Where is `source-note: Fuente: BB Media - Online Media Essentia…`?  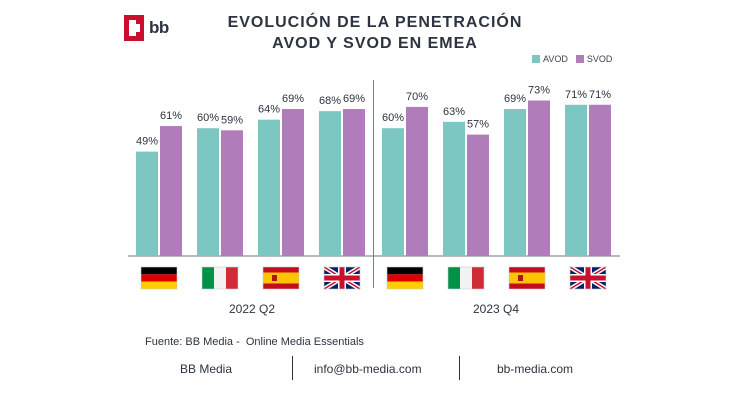
source-note: Fuente: BB Media - Online Media Essentia… is located at coordinates (254, 342).